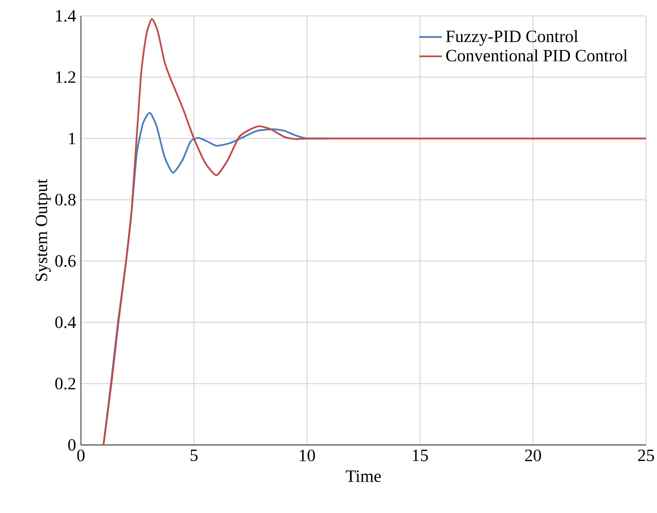 The height and width of the screenshot is (513, 657). What do you see at coordinates (65, 384) in the screenshot?
I see `y-tick-label: 0.2` at bounding box center [65, 384].